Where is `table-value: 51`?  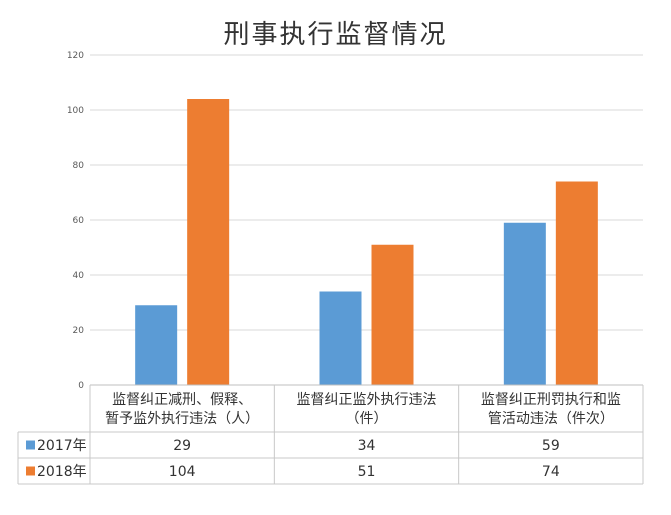
table-value: 51 is located at coordinates (367, 472).